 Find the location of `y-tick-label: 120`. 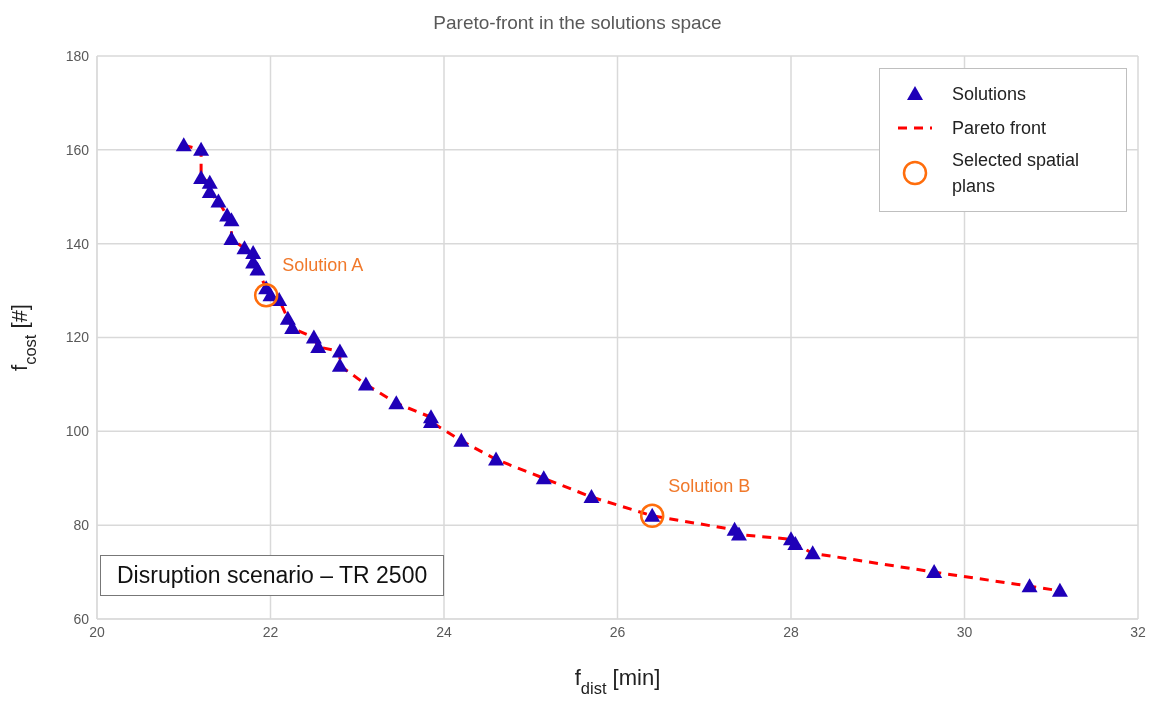

y-tick-label: 120 is located at coordinates (77, 337).